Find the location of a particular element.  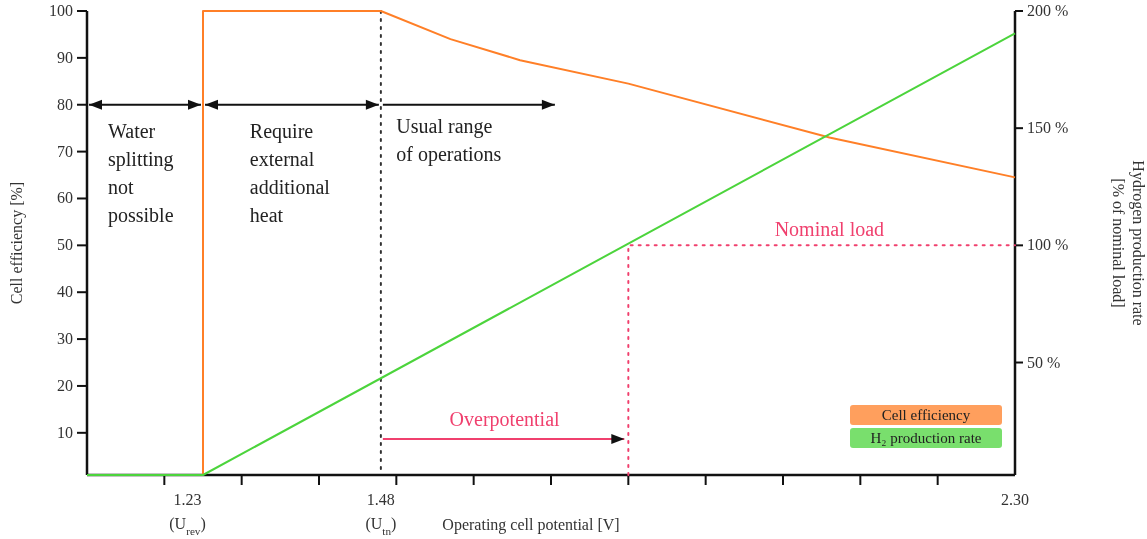

annotation: Overpotential is located at coordinates (505, 419).